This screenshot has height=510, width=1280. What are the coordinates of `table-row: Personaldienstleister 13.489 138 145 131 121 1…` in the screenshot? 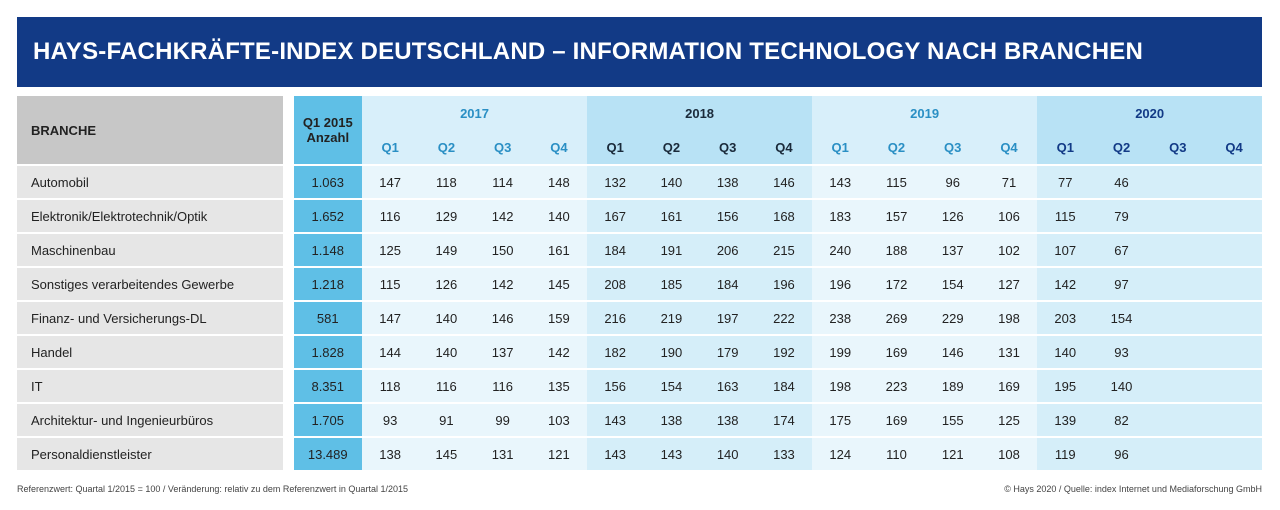 It's located at (640, 454).